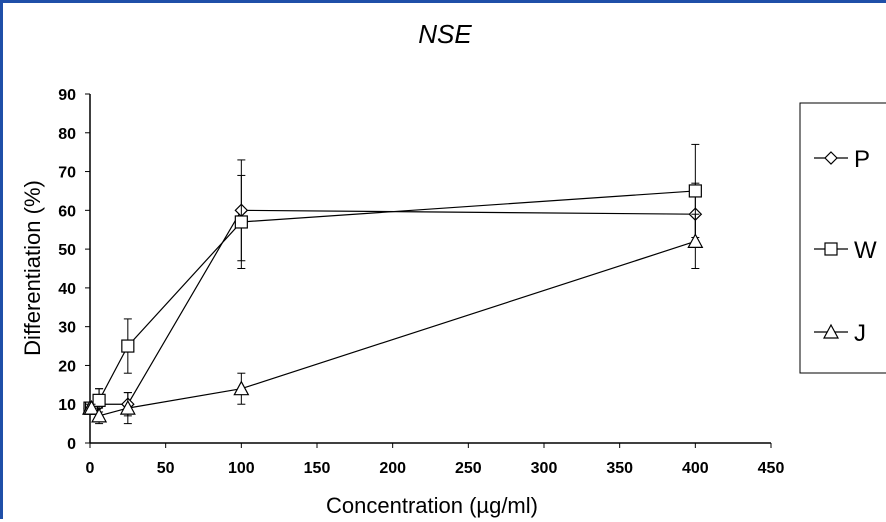  I want to click on legend-item-P: P, so click(842, 159).